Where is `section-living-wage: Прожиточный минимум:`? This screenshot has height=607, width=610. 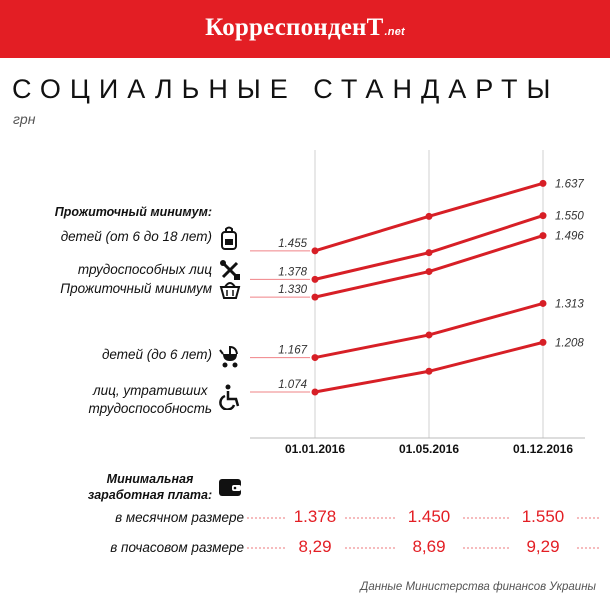 section-living-wage: Прожиточный минимум: is located at coordinates (133, 212).